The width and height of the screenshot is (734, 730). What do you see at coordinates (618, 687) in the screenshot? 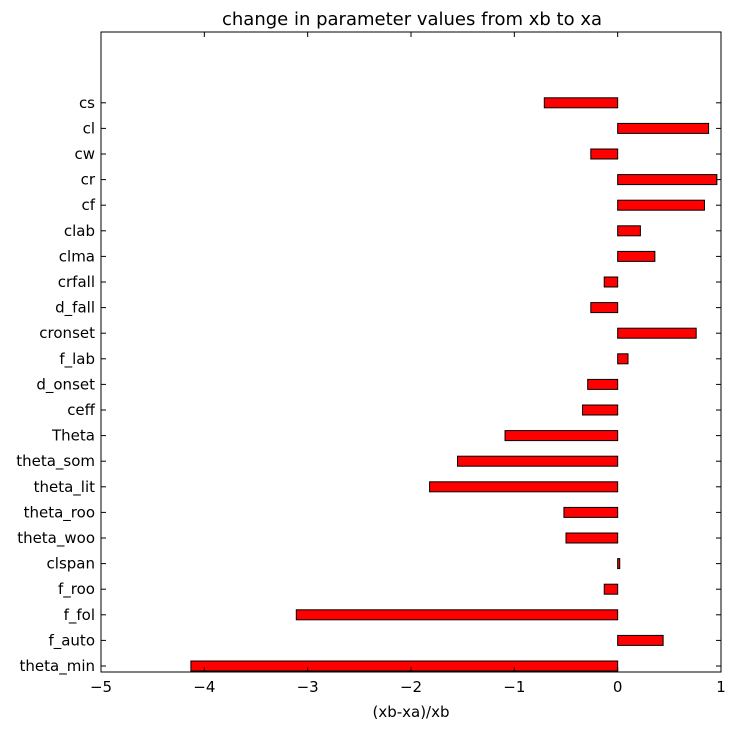
I see `x-tick-label: 0` at bounding box center [618, 687].